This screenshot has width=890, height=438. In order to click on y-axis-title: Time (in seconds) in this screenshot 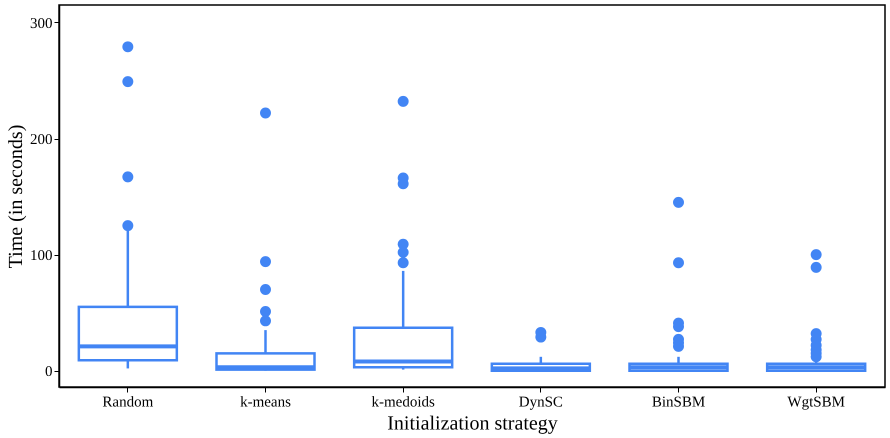, I will do `click(16, 196)`.